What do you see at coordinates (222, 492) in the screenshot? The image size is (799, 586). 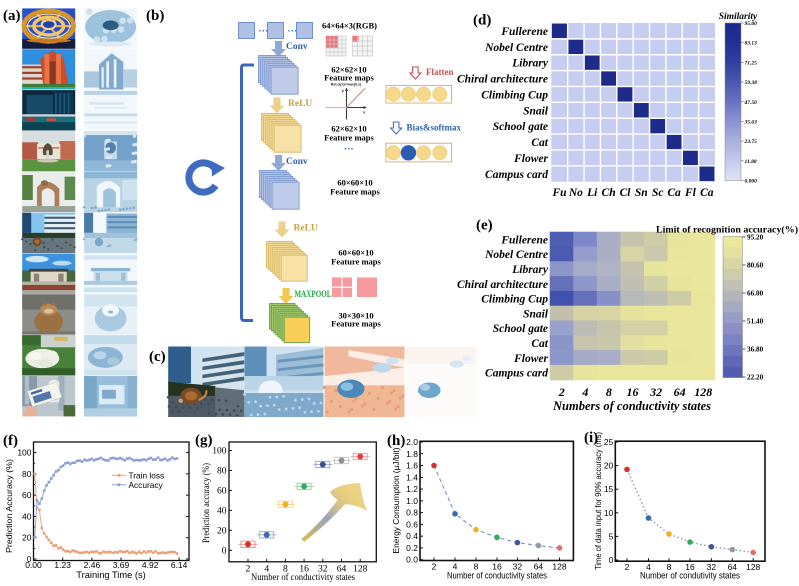 I see `svg-text: 60` at bounding box center [222, 492].